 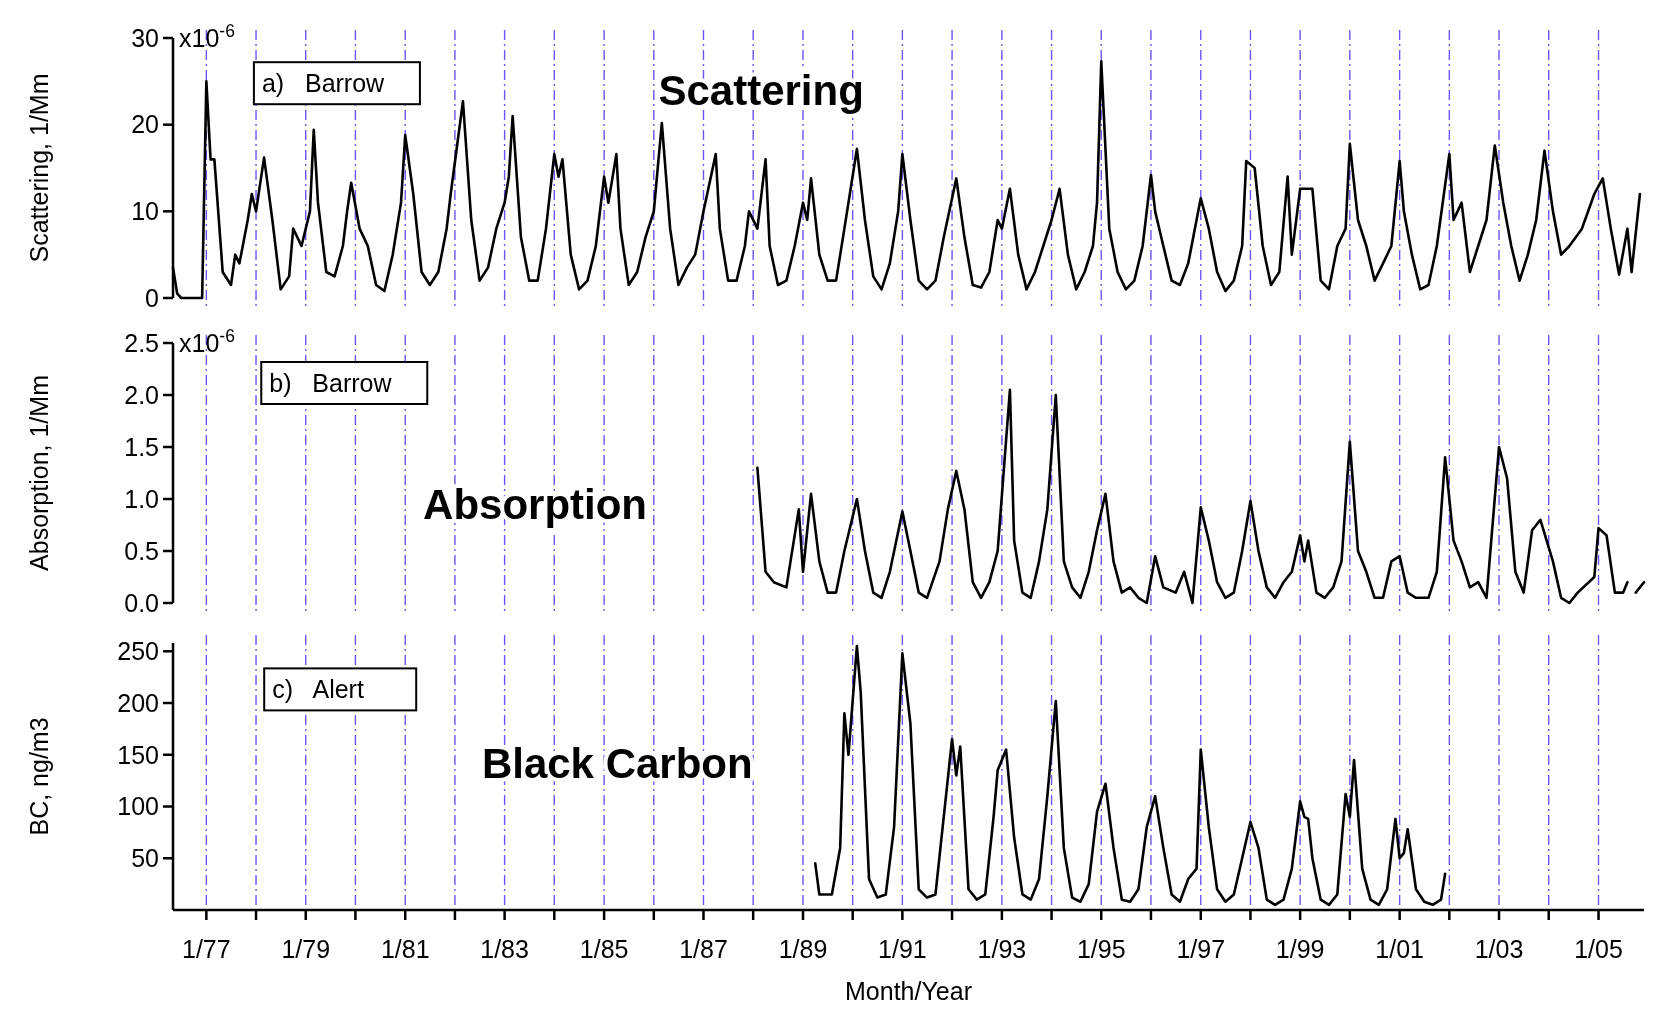 I want to click on y-axis-title: Scattering, 1/Mm, so click(x=39, y=168).